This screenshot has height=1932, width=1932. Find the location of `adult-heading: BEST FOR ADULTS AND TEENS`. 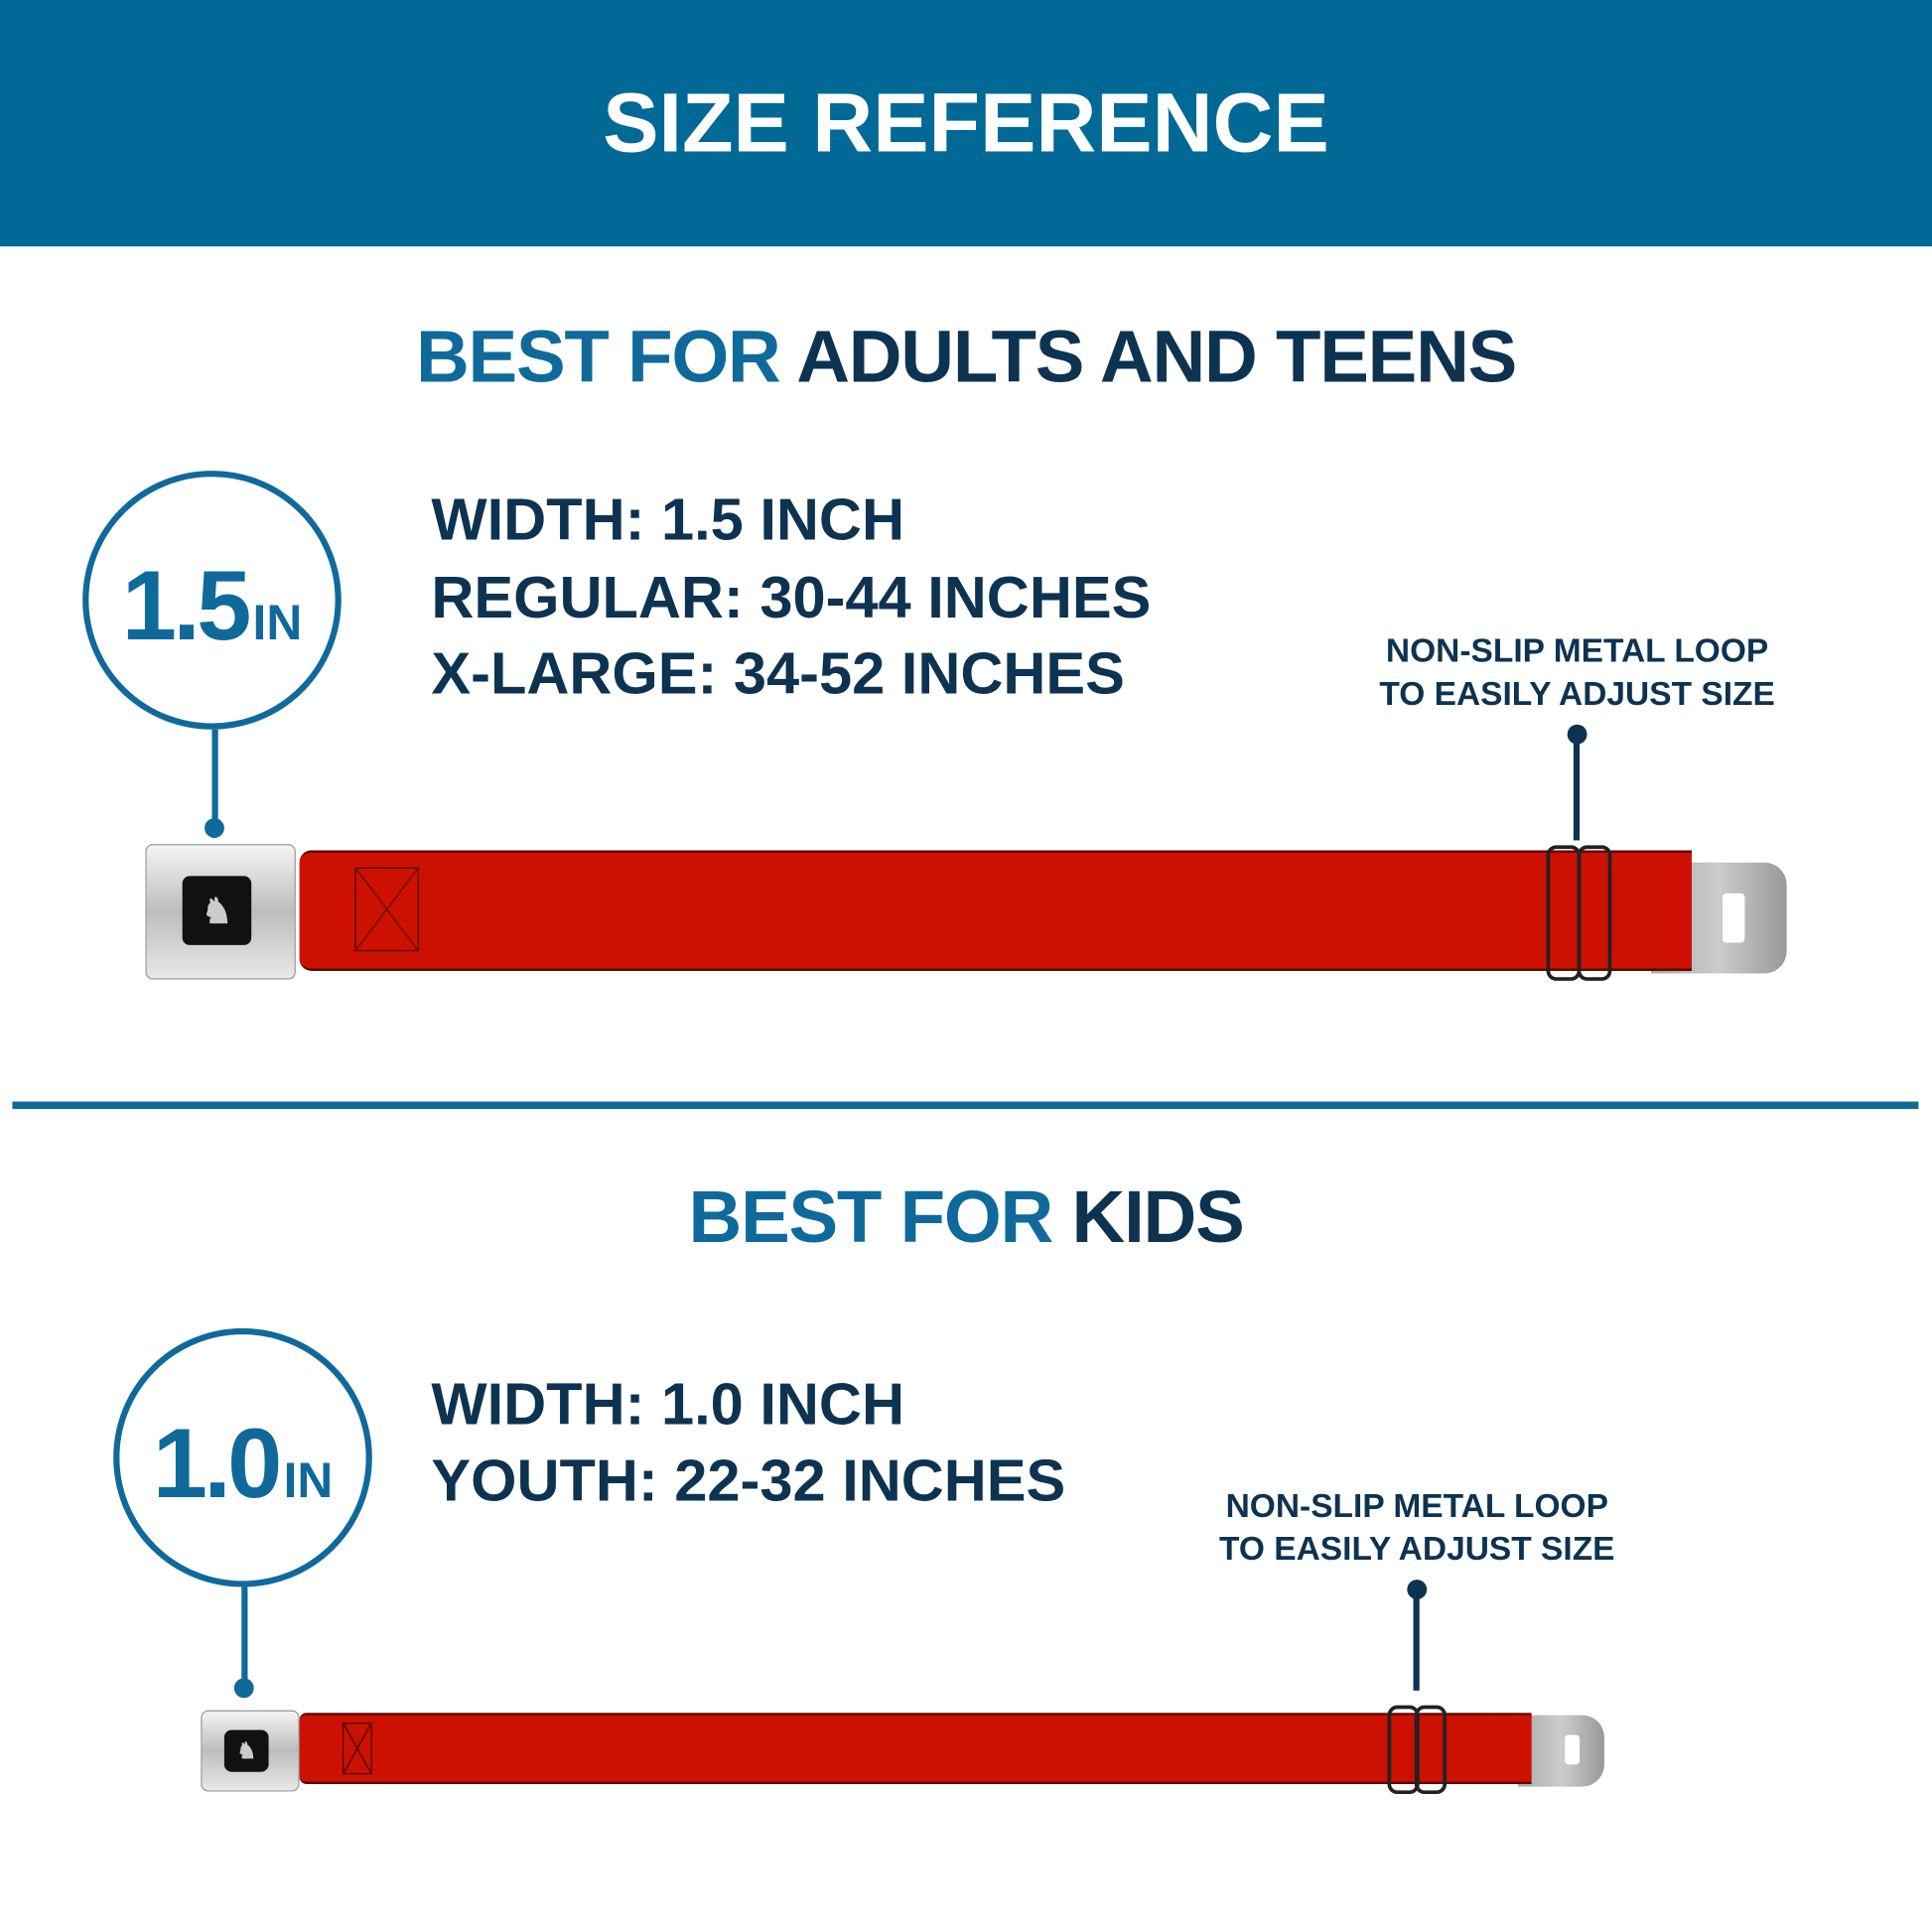

adult-heading: BEST FOR ADULTS AND TEENS is located at coordinates (966, 357).